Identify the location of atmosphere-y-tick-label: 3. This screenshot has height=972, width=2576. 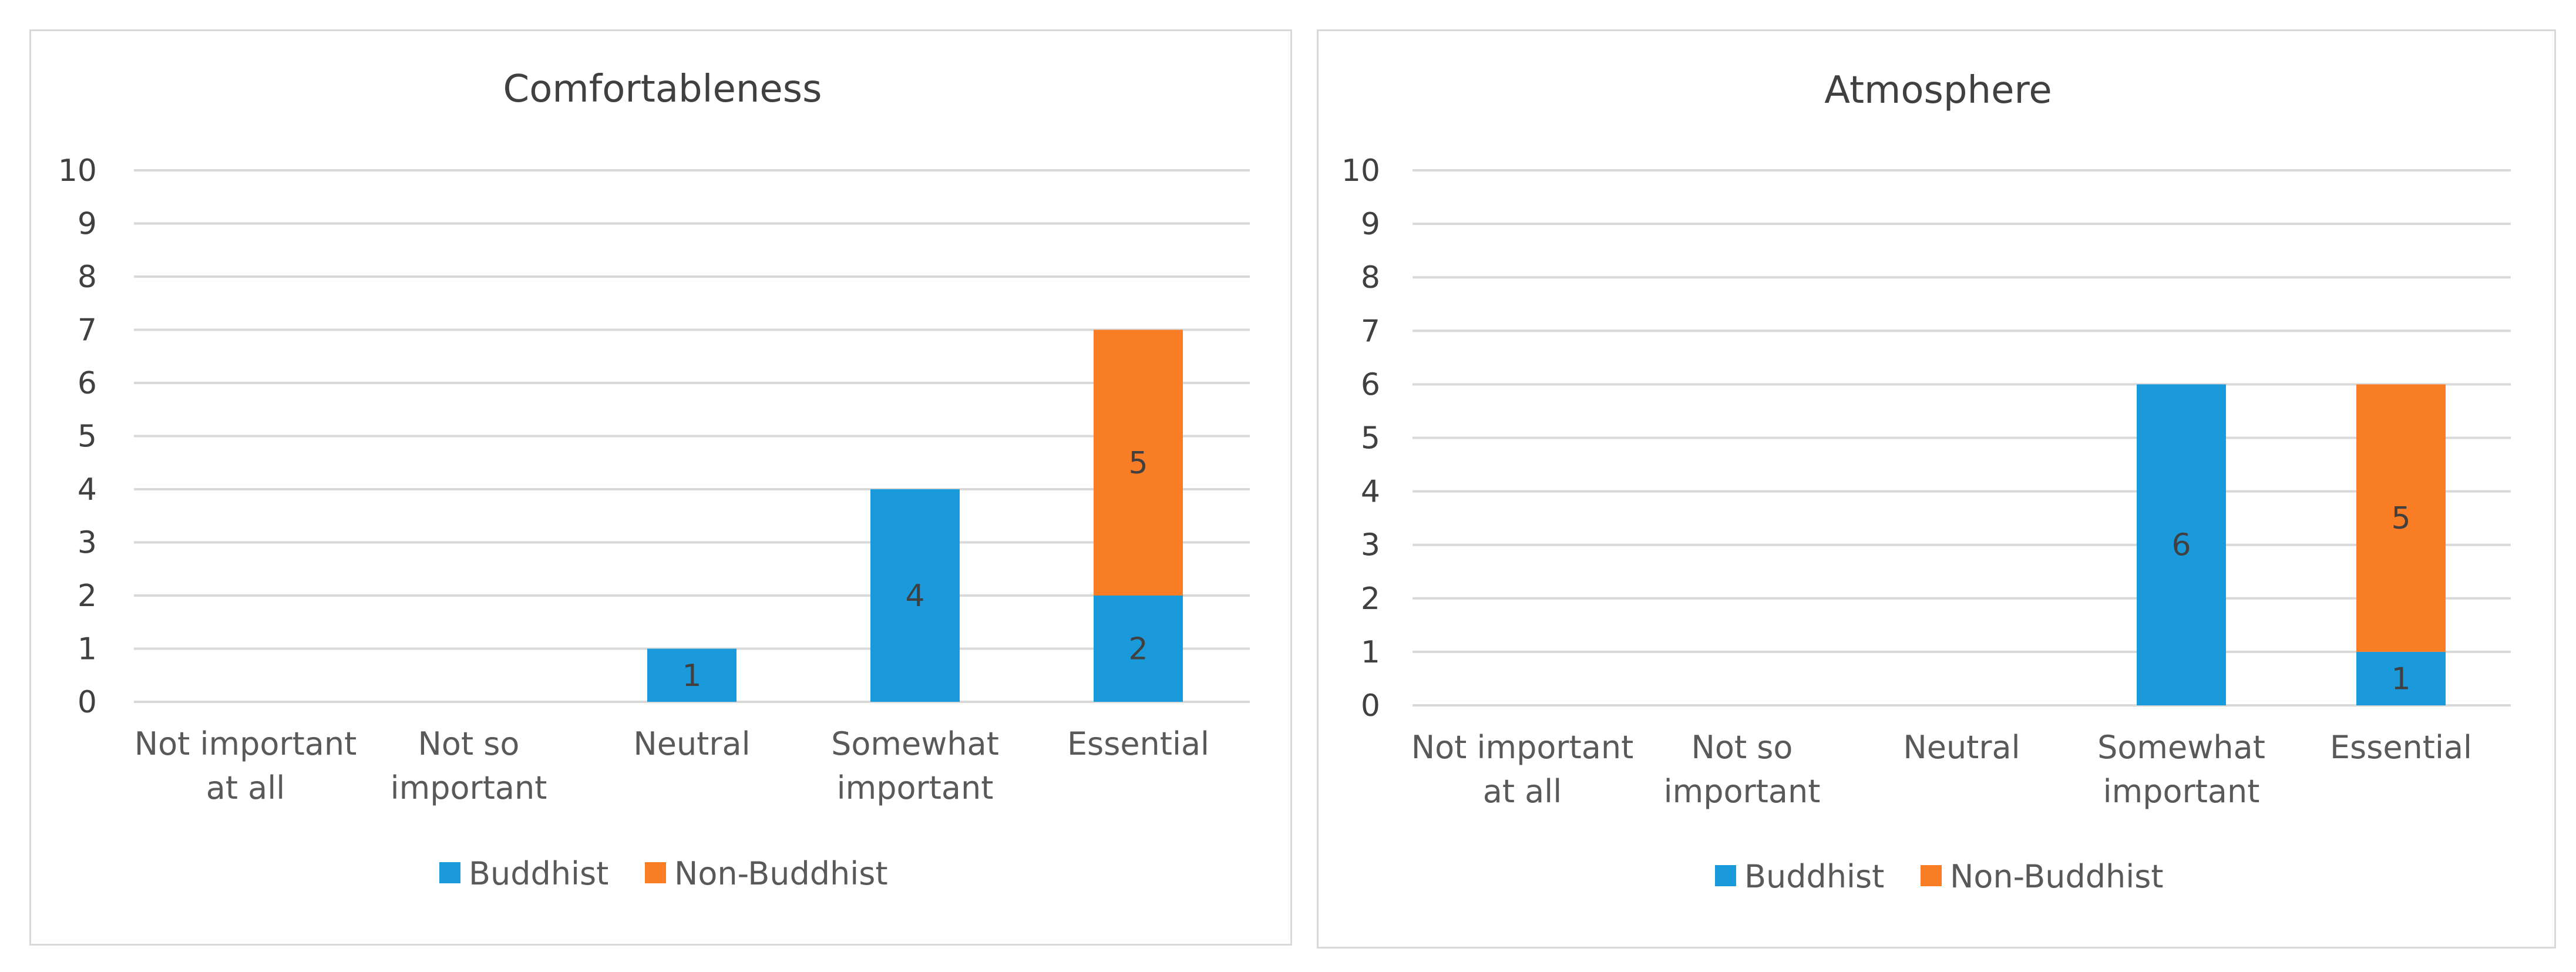
(1370, 545).